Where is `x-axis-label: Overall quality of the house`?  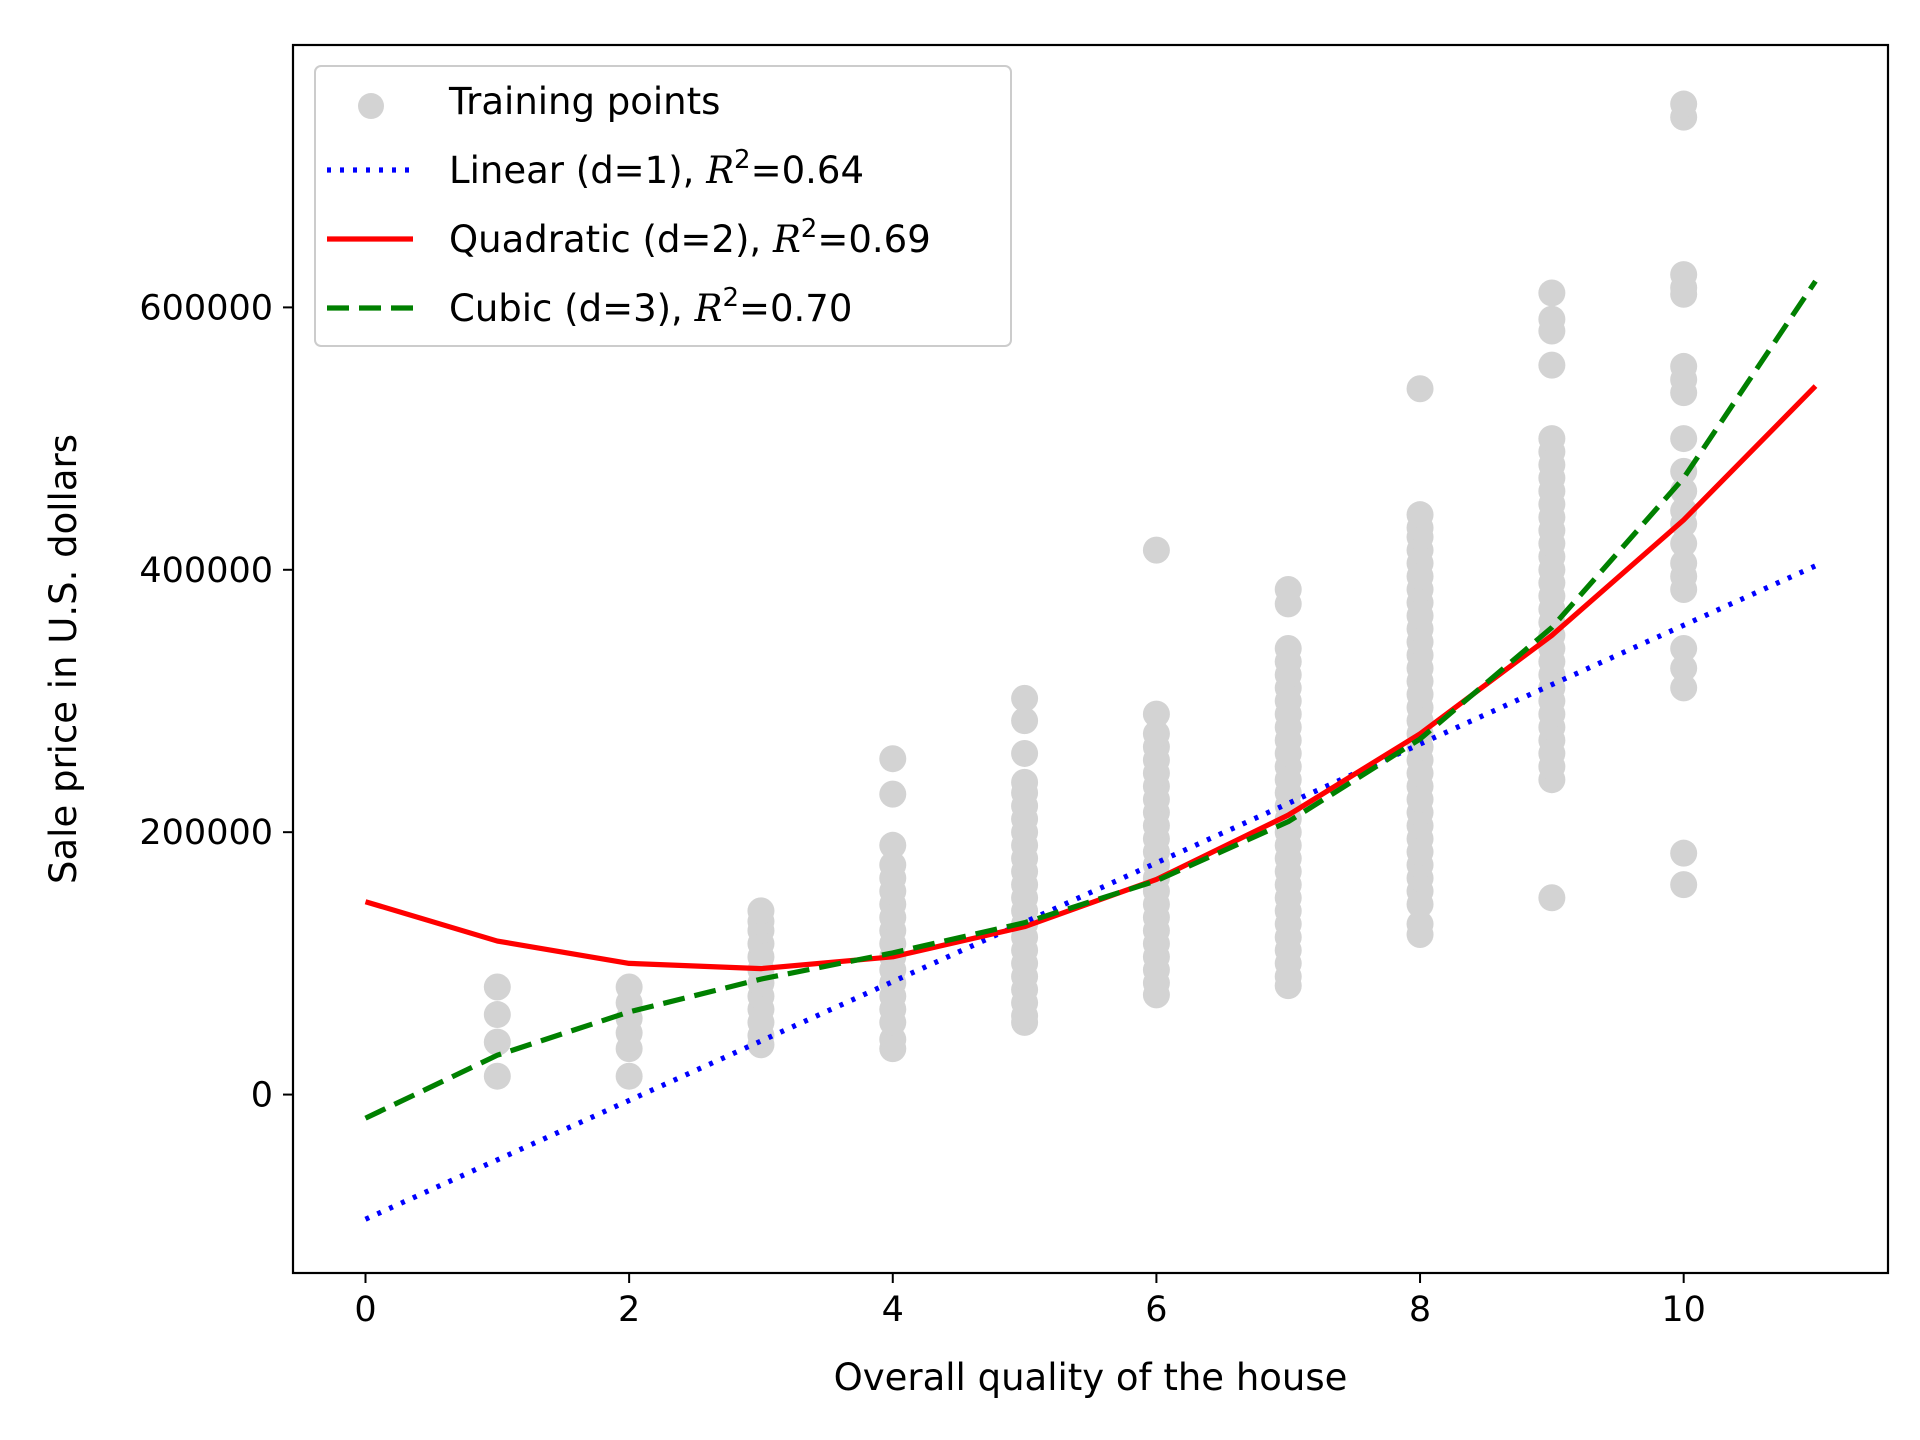
x-axis-label: Overall quality of the house is located at coordinates (1091, 1377).